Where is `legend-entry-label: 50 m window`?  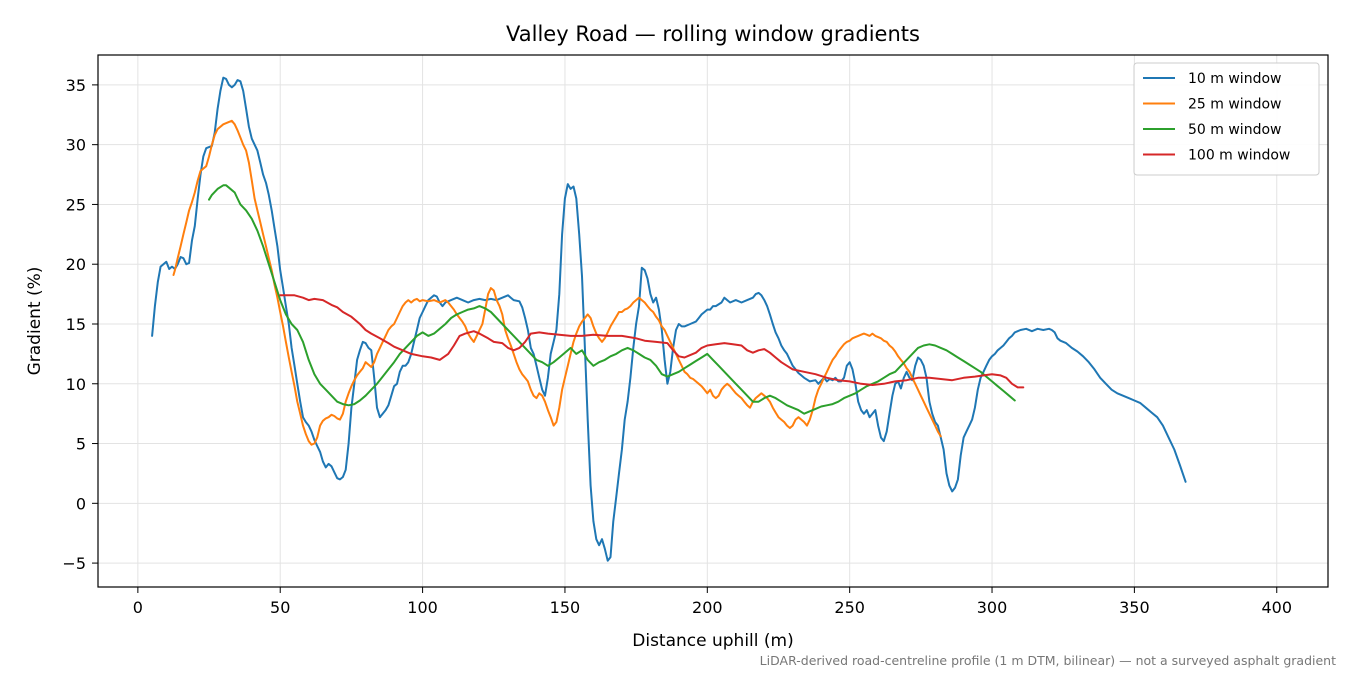 legend-entry-label: 50 m window is located at coordinates (1234, 130).